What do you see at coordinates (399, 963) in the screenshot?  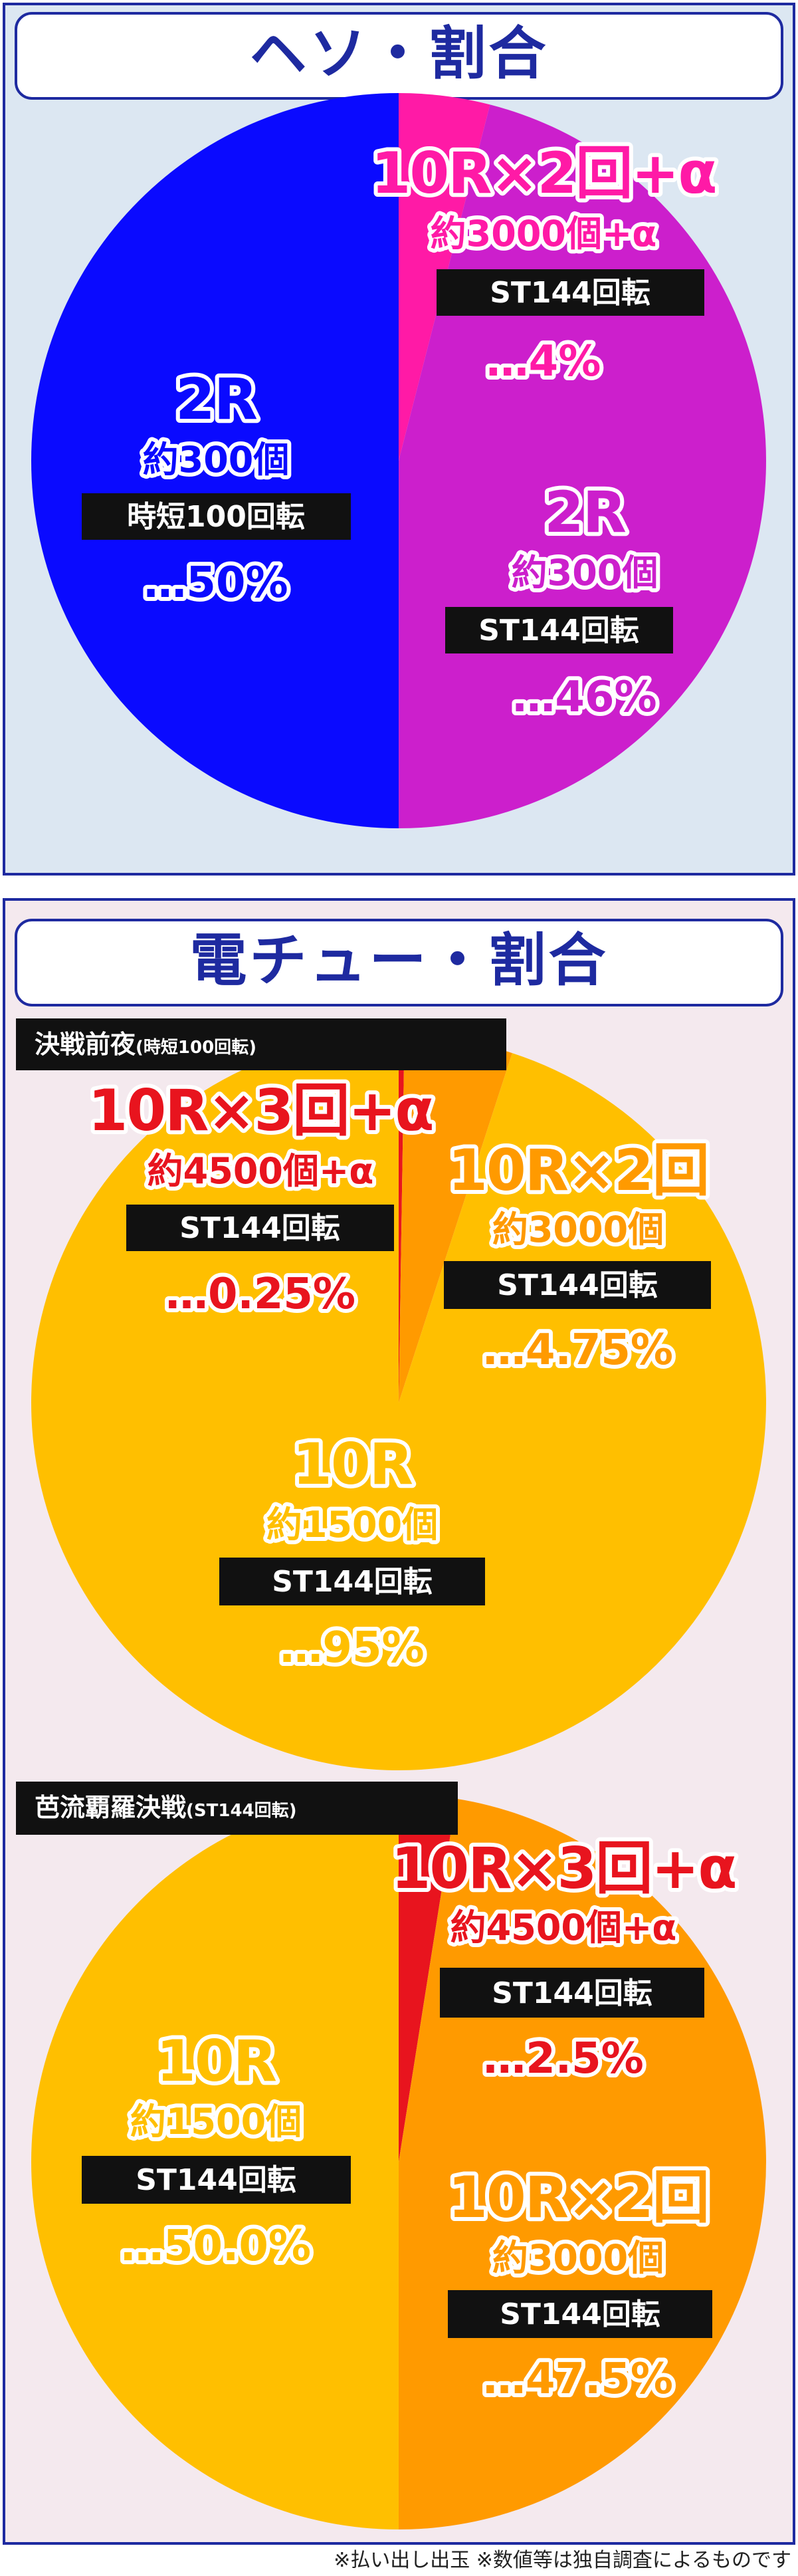 I see `denchu-title: 電チュー・割合` at bounding box center [399, 963].